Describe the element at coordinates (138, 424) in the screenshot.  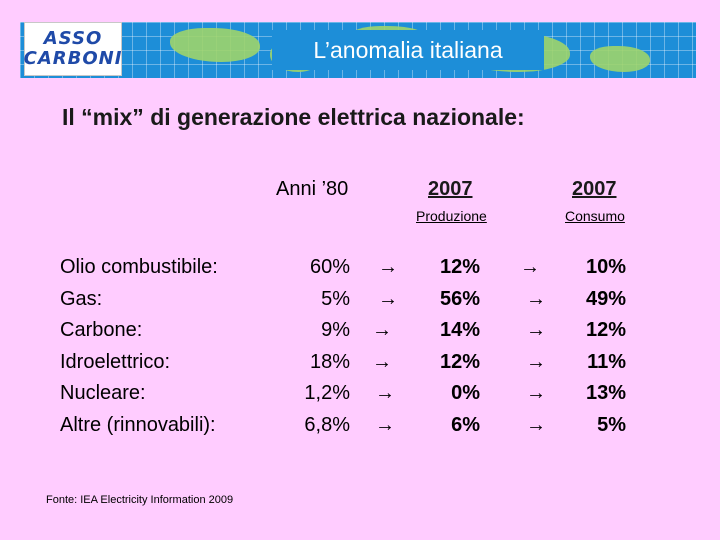
I see `row-label-other: Altre (rinnovabili):` at that location.